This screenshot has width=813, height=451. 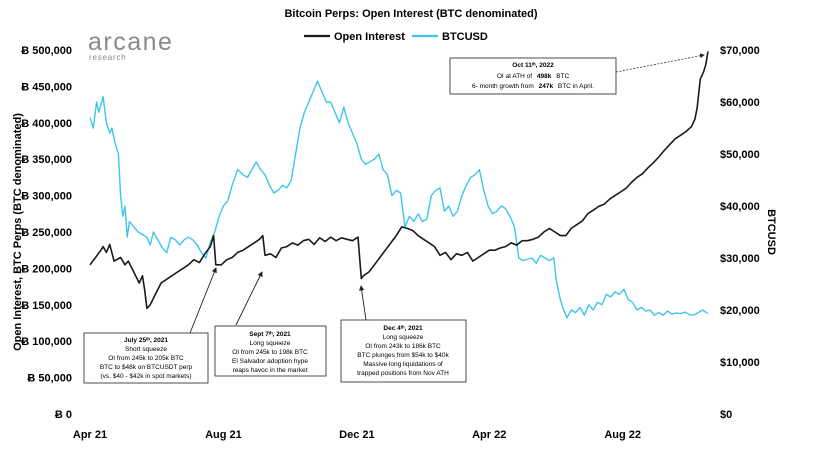 What do you see at coordinates (403, 346) in the screenshot?
I see `svg-text: OI from 243k to 186k BTC` at bounding box center [403, 346].